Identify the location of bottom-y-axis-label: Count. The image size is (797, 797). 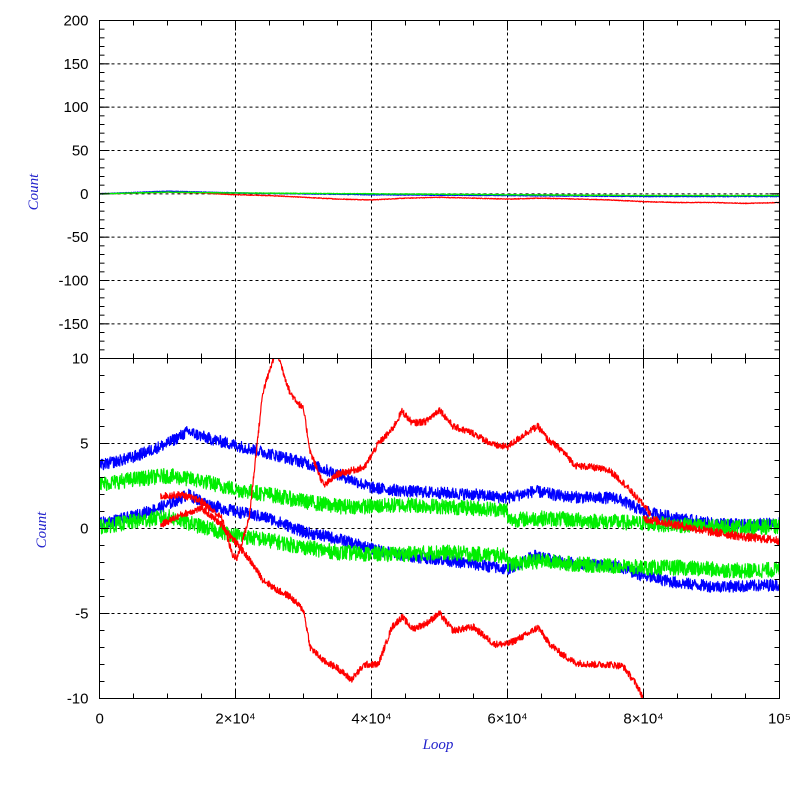
(42, 530).